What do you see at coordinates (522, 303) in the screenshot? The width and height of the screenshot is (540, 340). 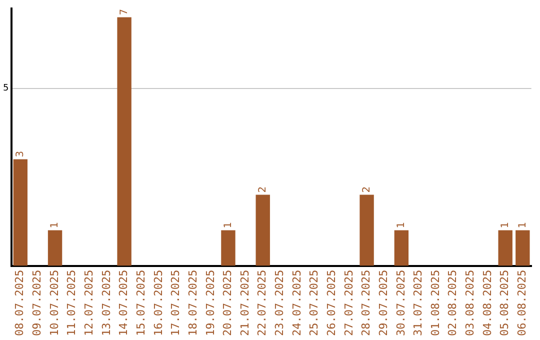 I see `x-tick-label: 06.08.2025` at bounding box center [522, 303].